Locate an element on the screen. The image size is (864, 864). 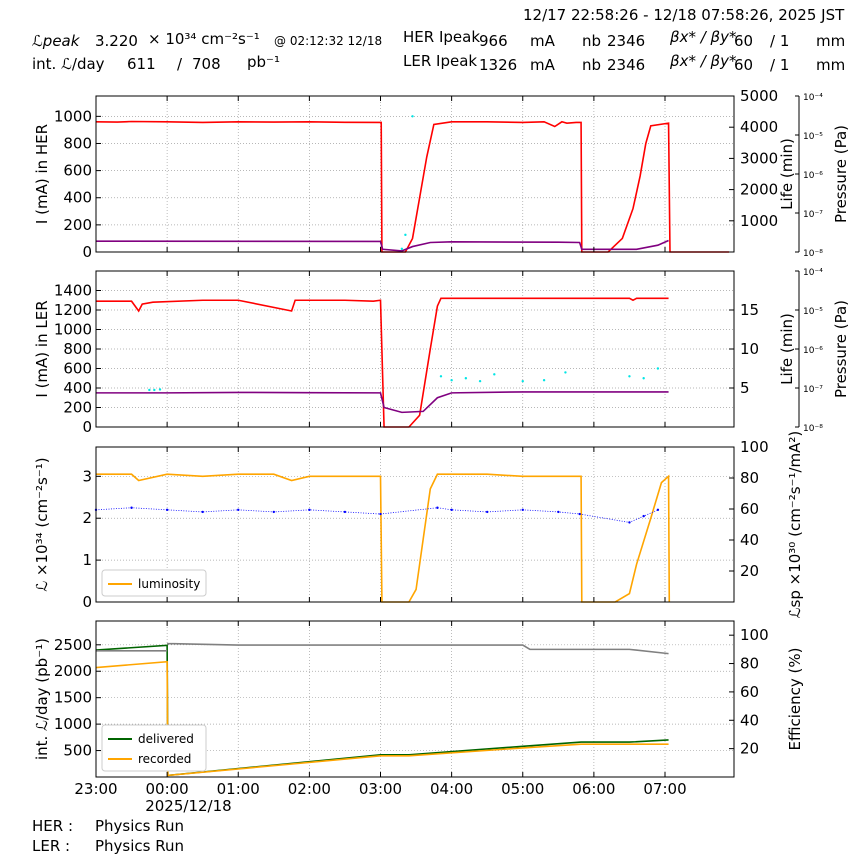
ler-beta-unit: mm is located at coordinates (831, 65).